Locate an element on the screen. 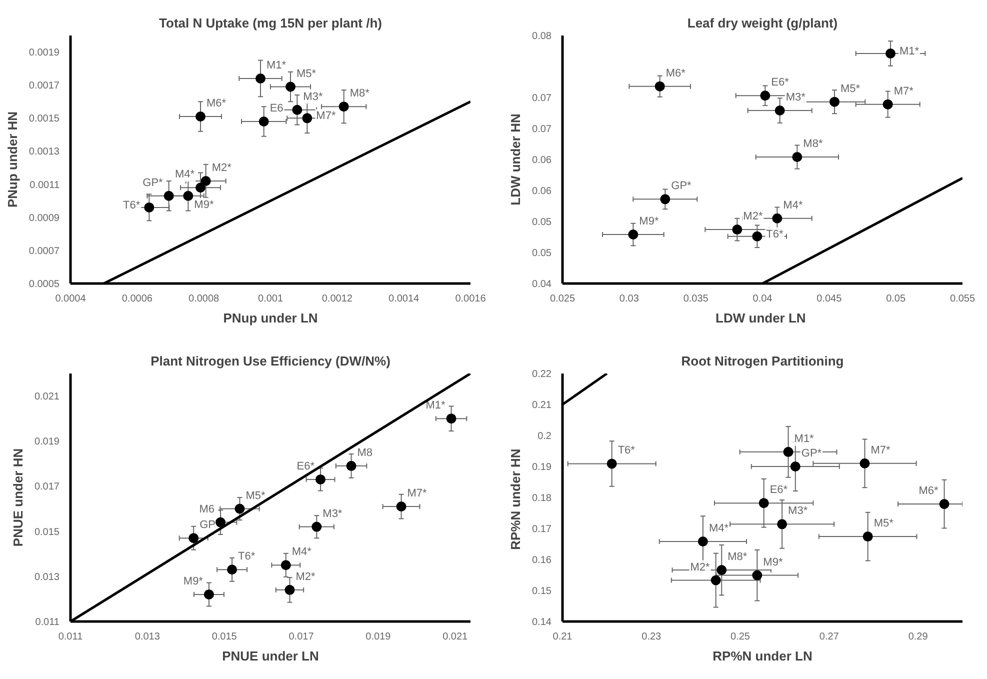  x-tick-label: 0.04 is located at coordinates (762, 299).